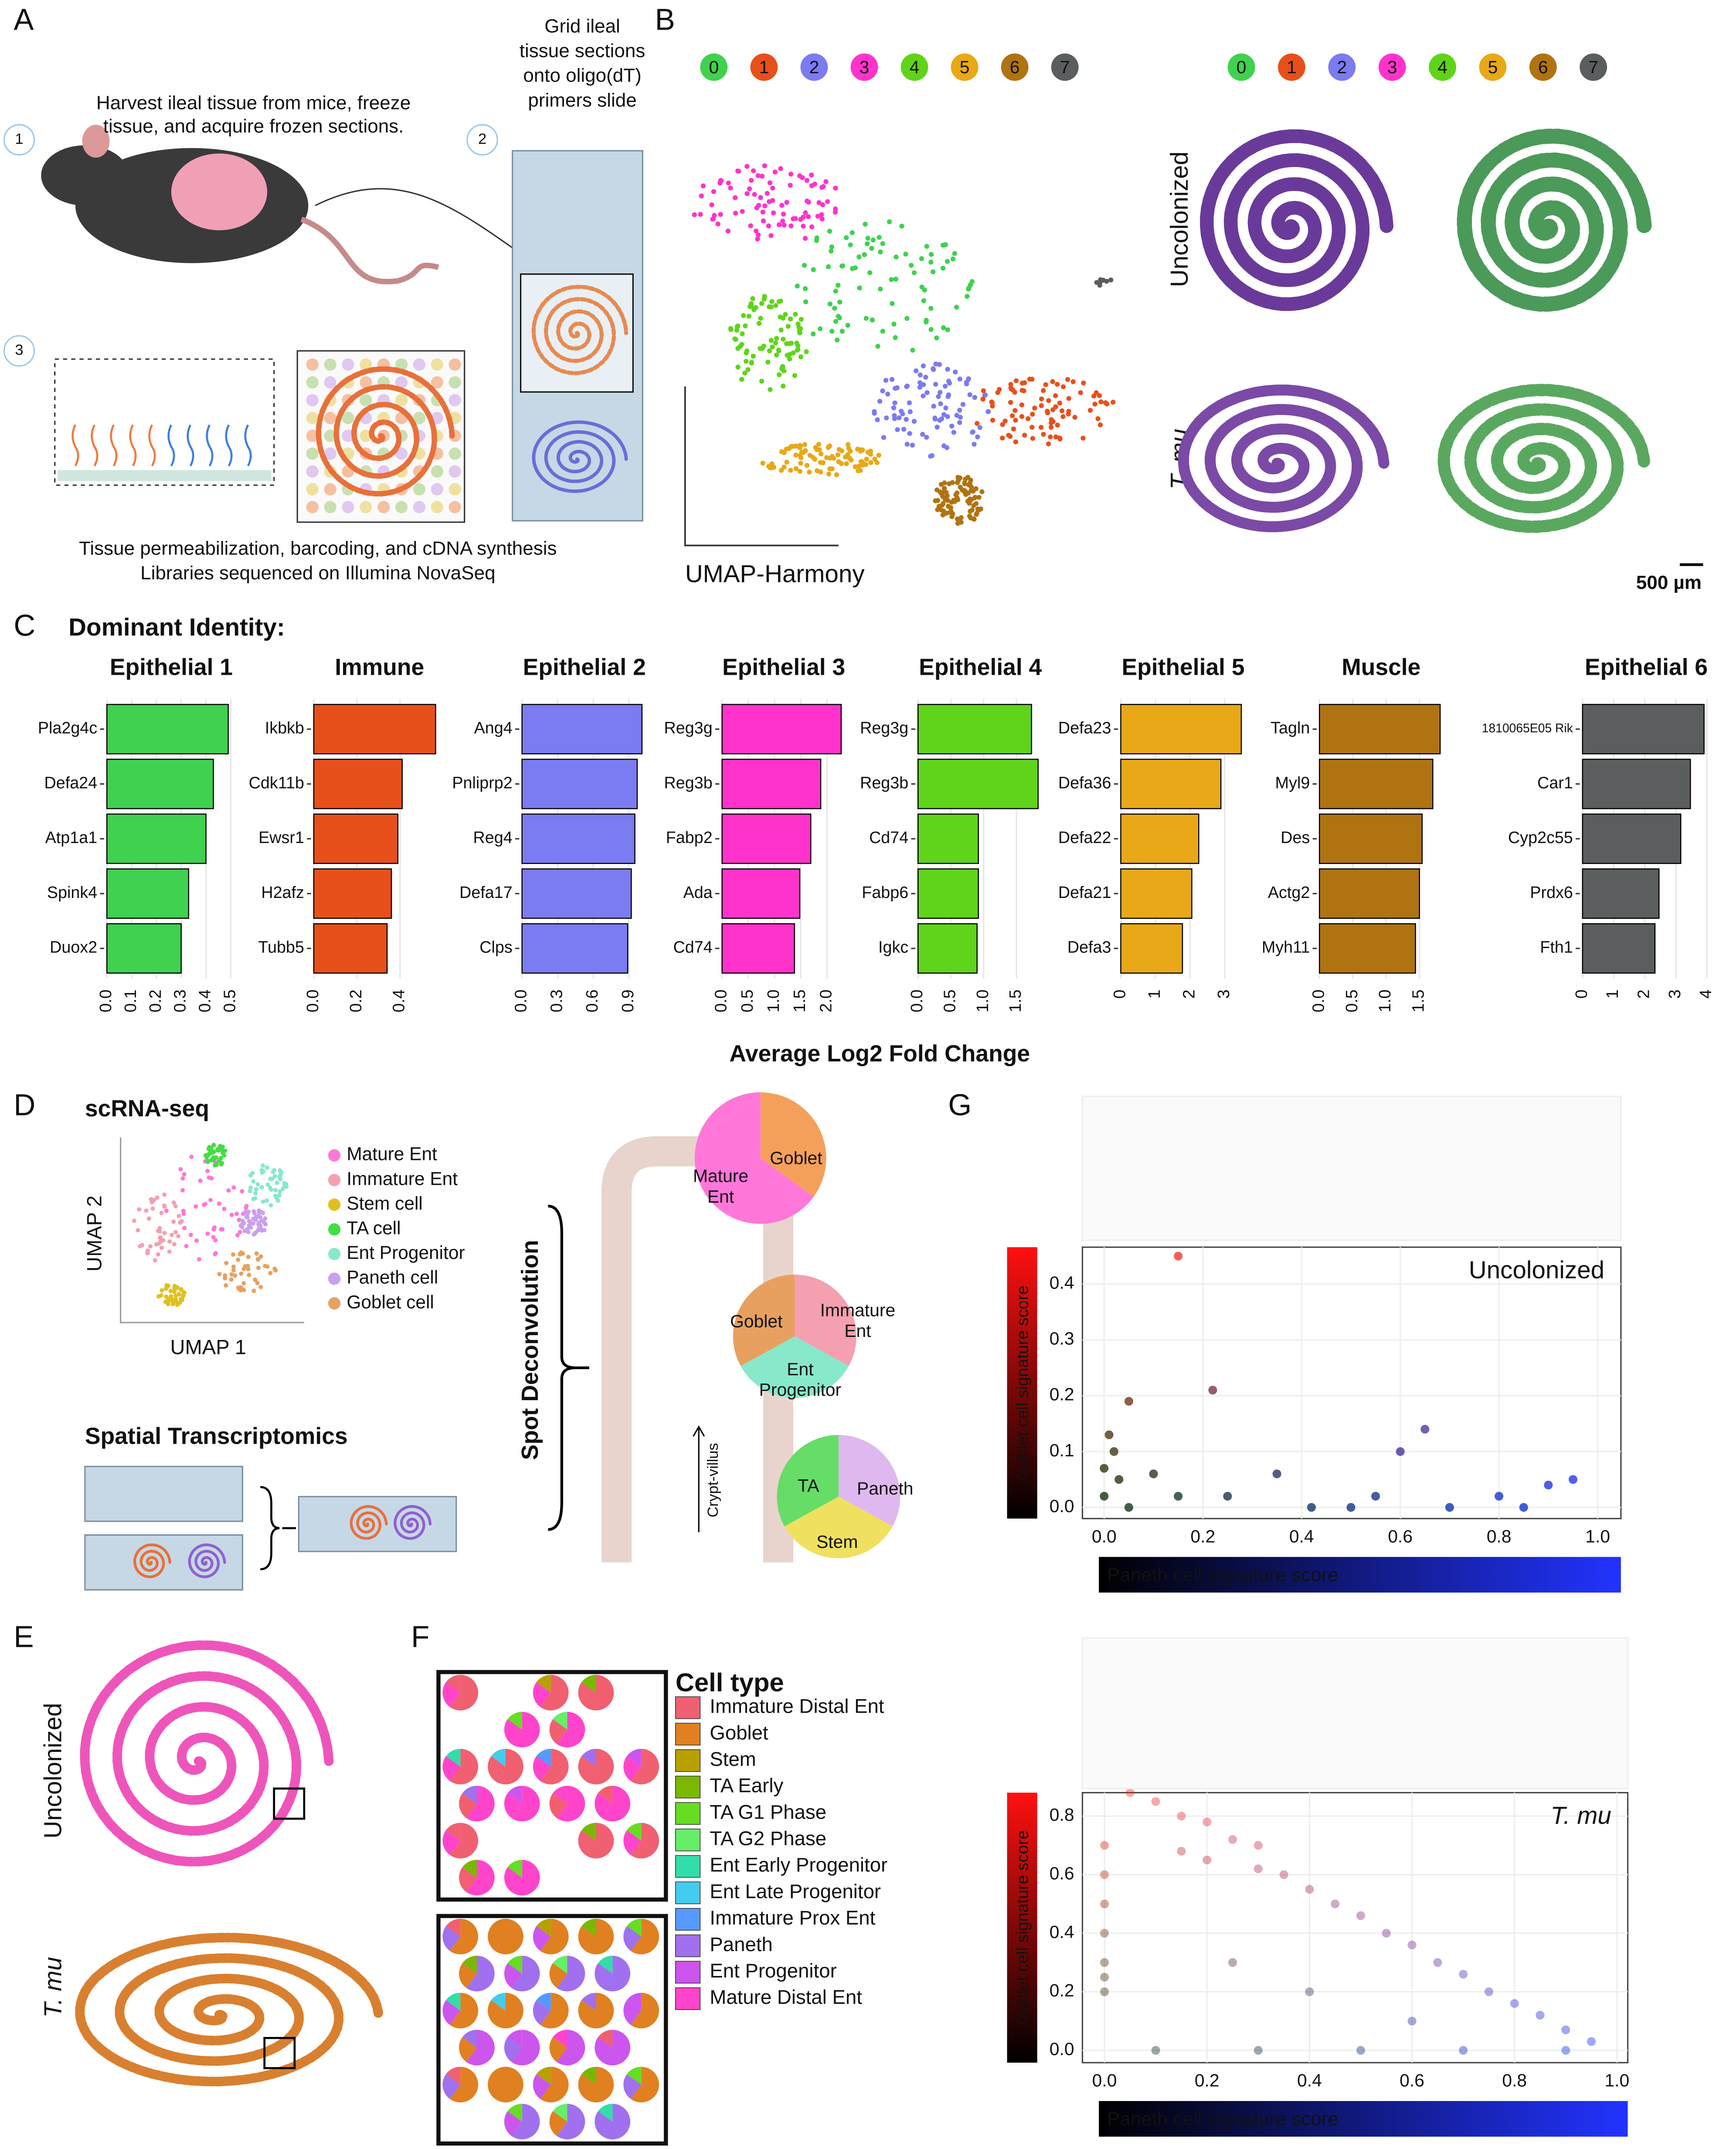 The height and width of the screenshot is (2149, 1736). Describe the element at coordinates (1105, 2081) in the screenshot. I see `x-tick-label: 0.0` at that location.